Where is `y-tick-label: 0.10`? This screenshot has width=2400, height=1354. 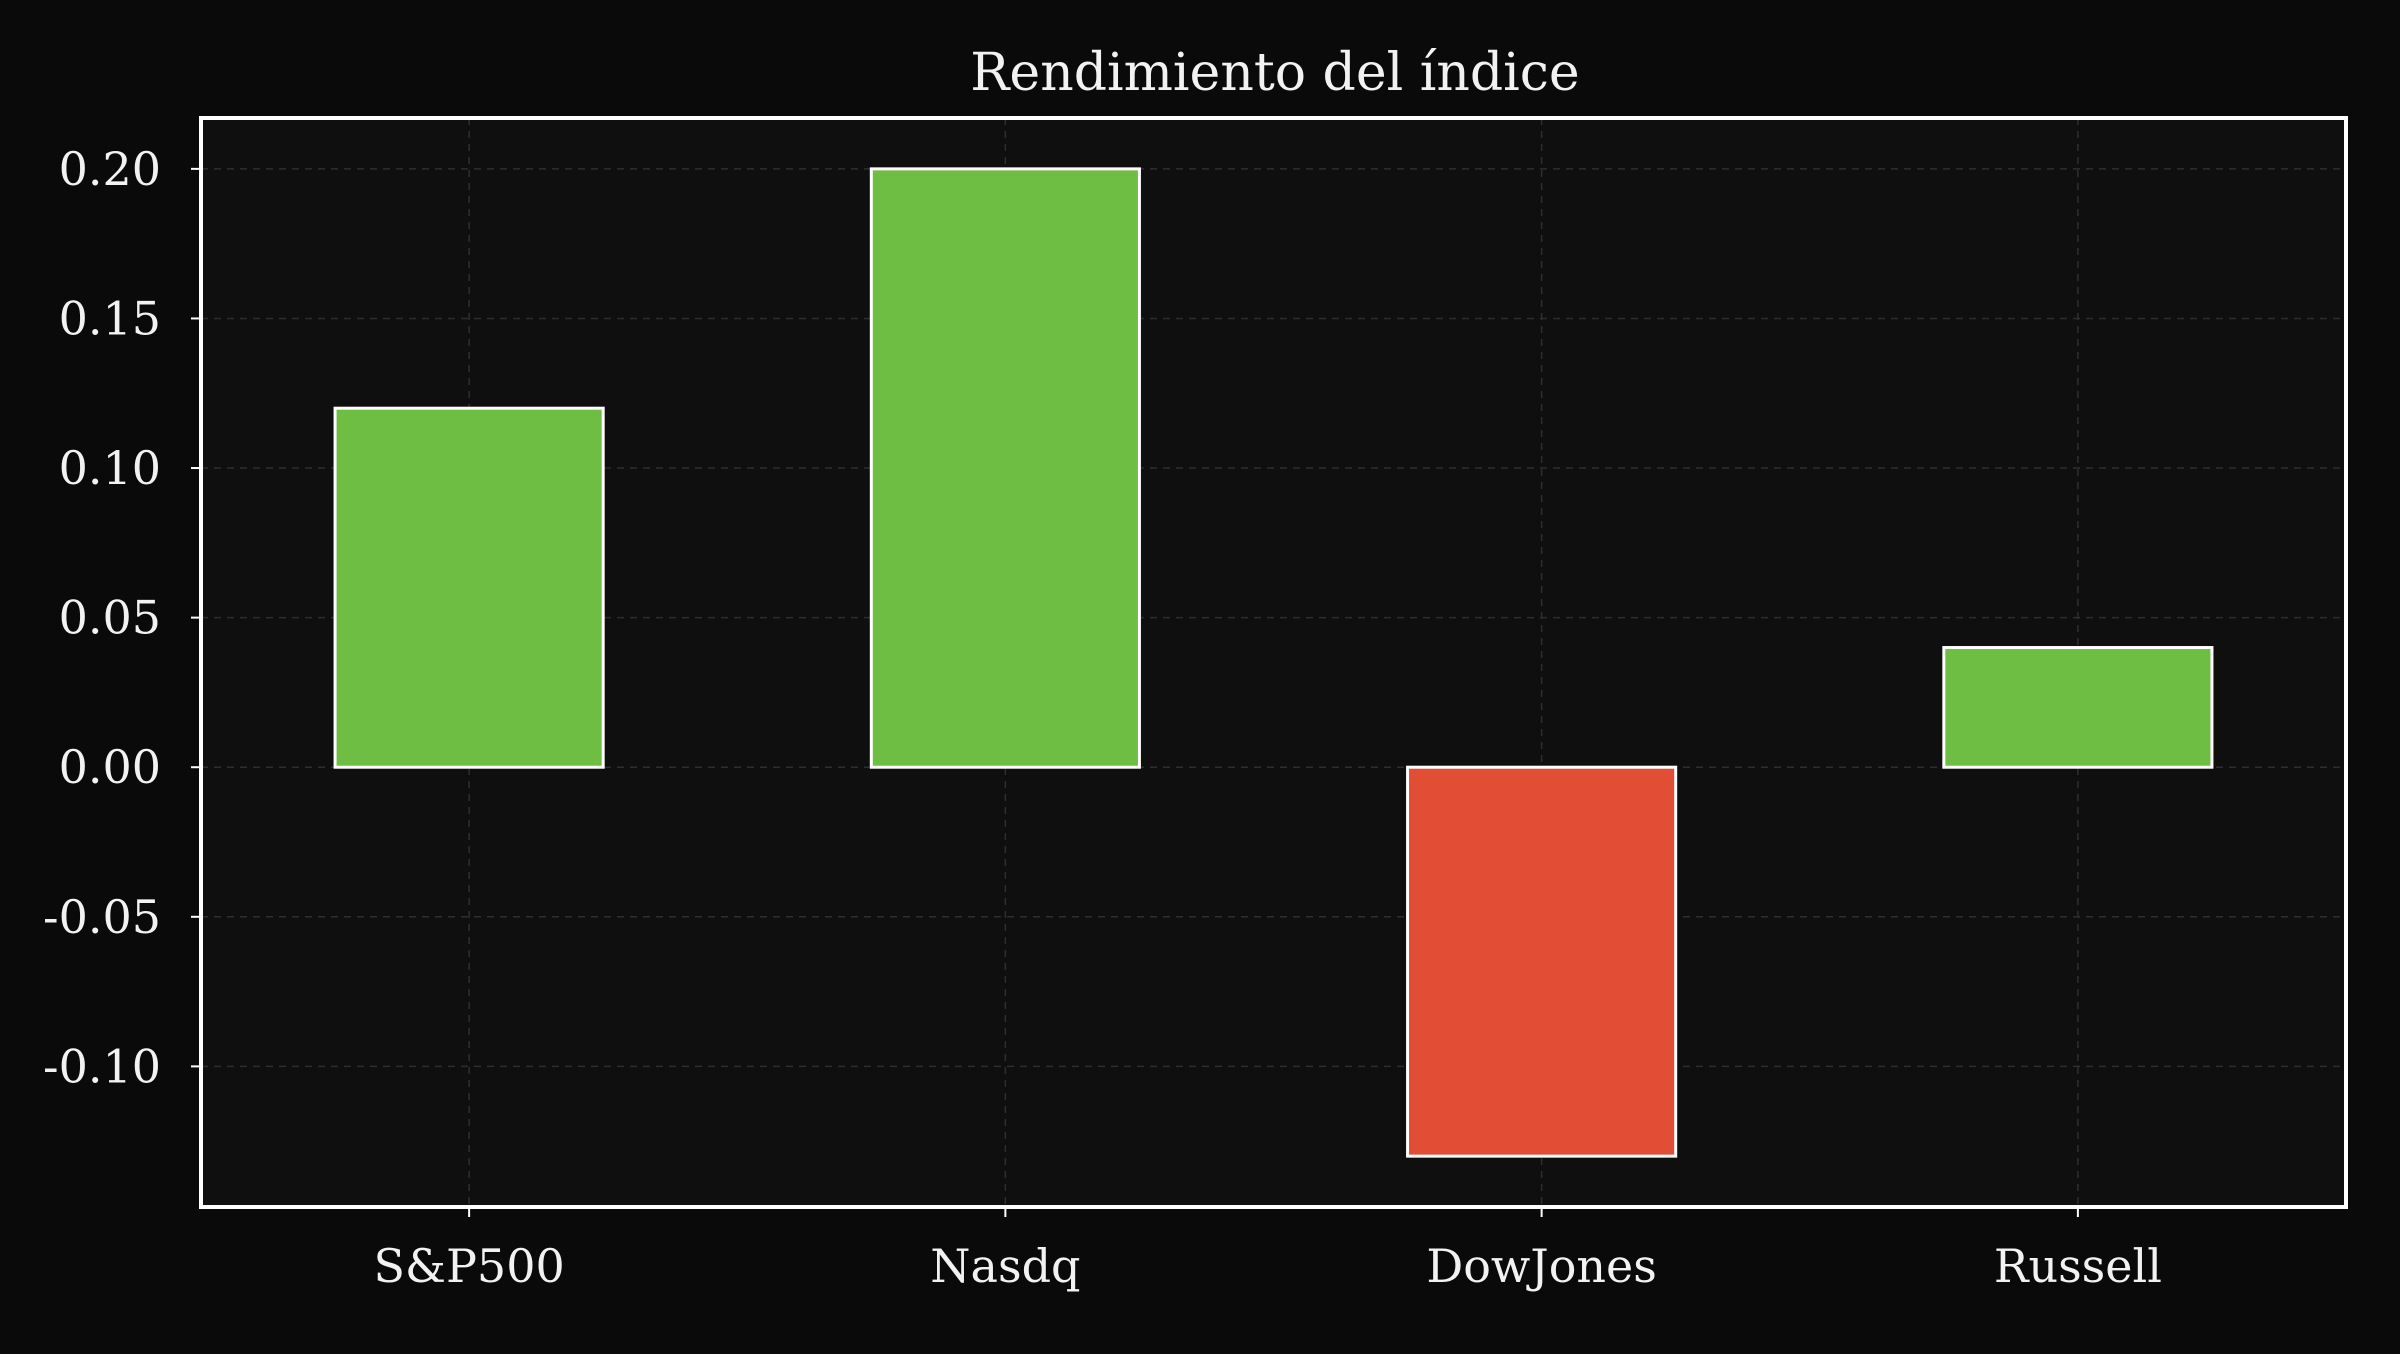 y-tick-label: 0.10 is located at coordinates (110, 468).